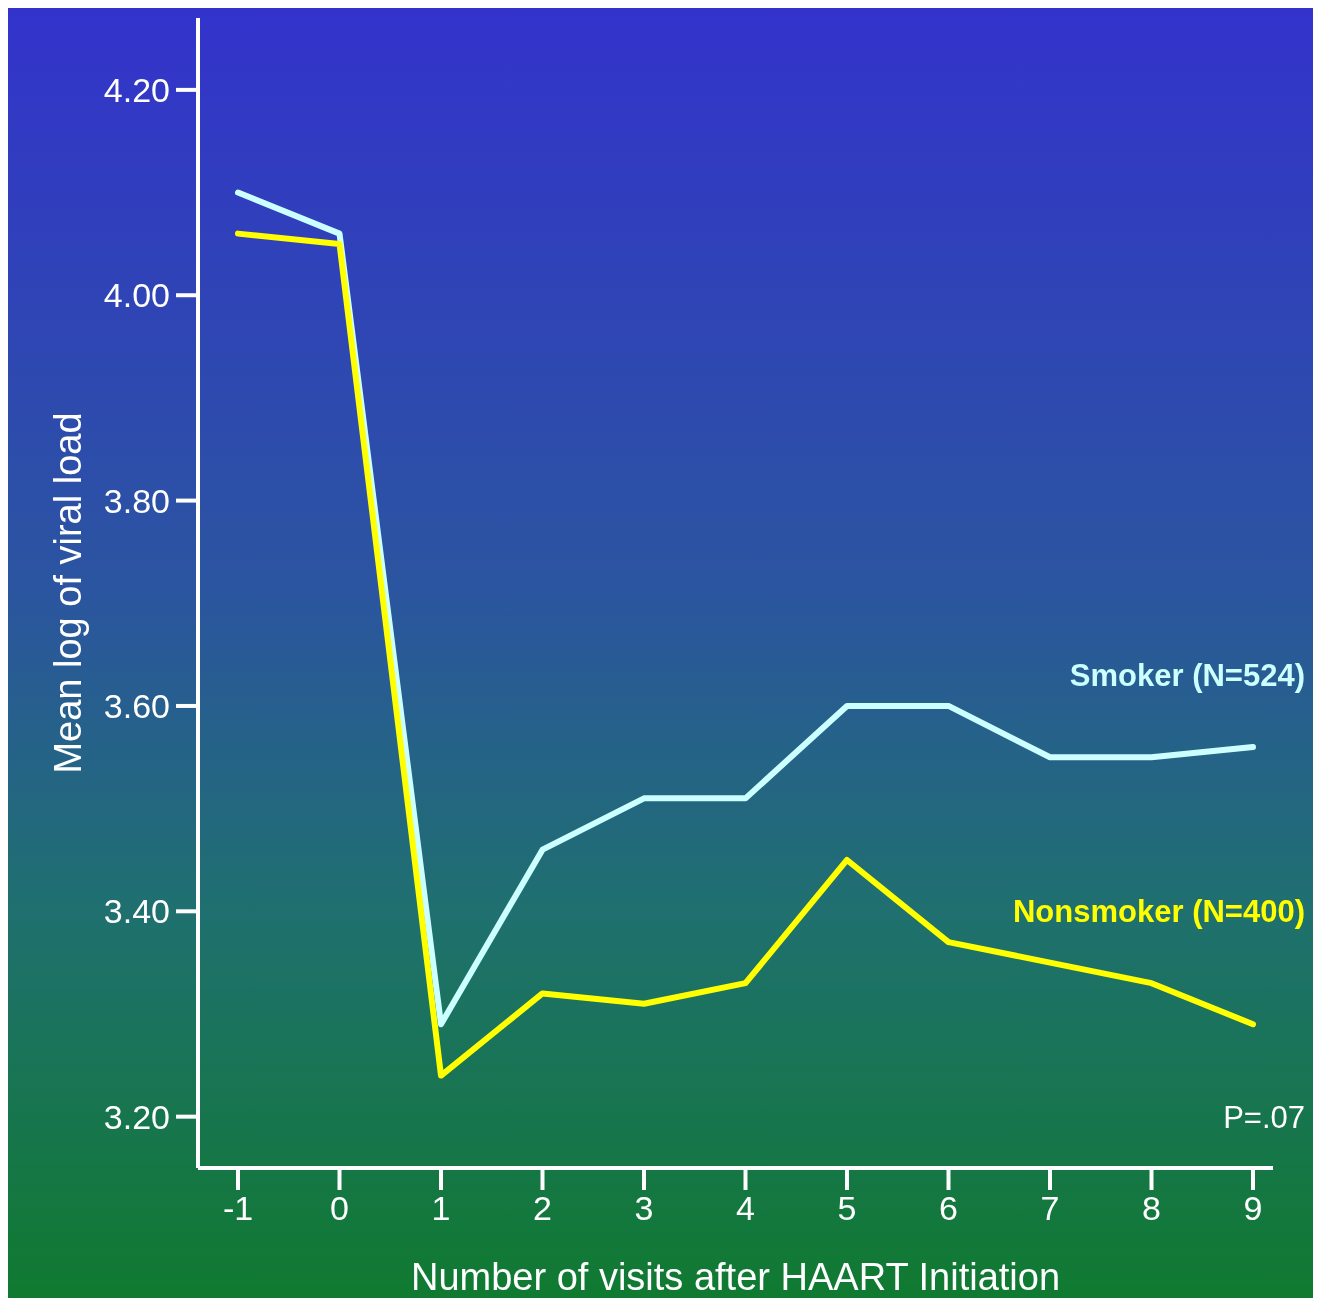 The width and height of the screenshot is (1321, 1298). I want to click on y-tick-label: 3.60, so click(136, 706).